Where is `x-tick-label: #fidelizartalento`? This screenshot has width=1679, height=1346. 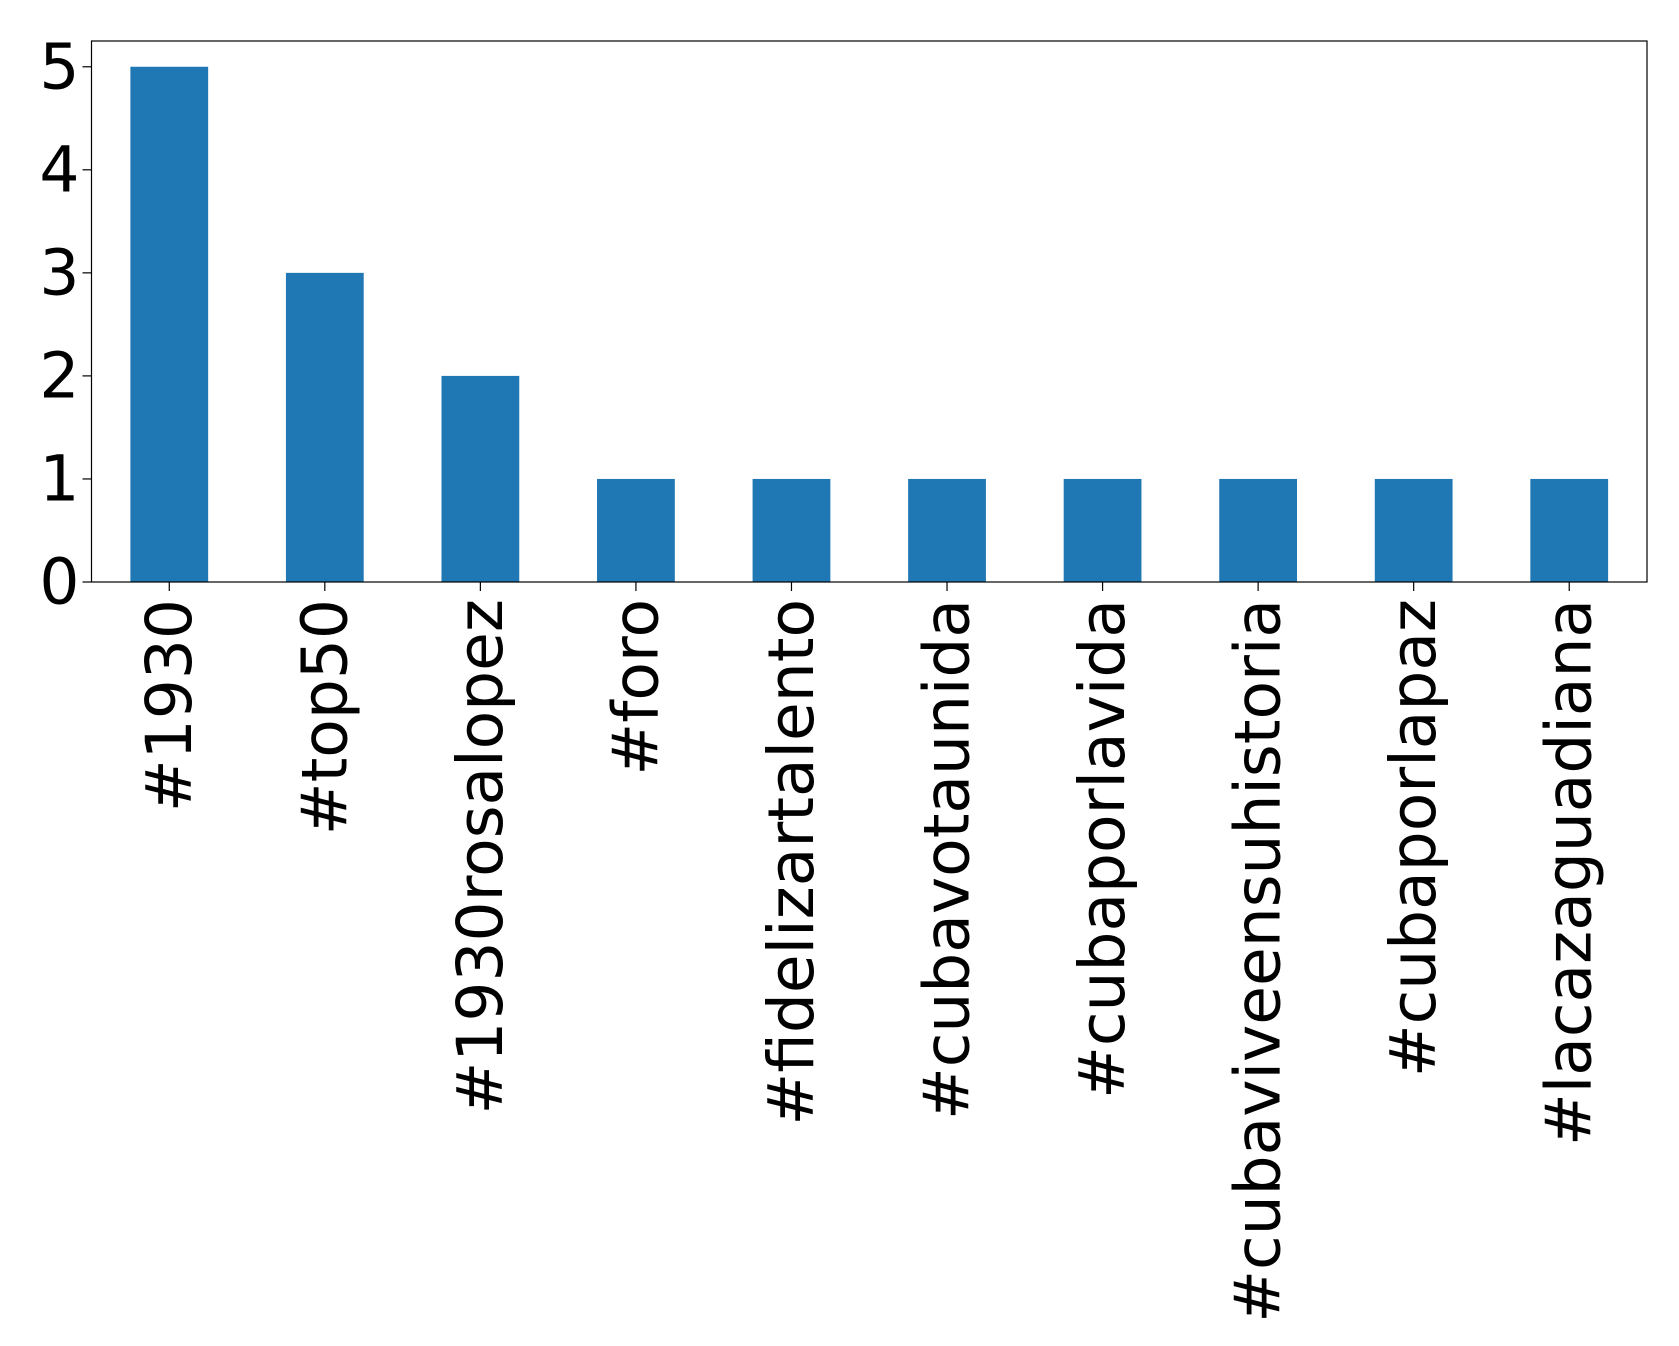 x-tick-label: #fidelizartalento is located at coordinates (791, 862).